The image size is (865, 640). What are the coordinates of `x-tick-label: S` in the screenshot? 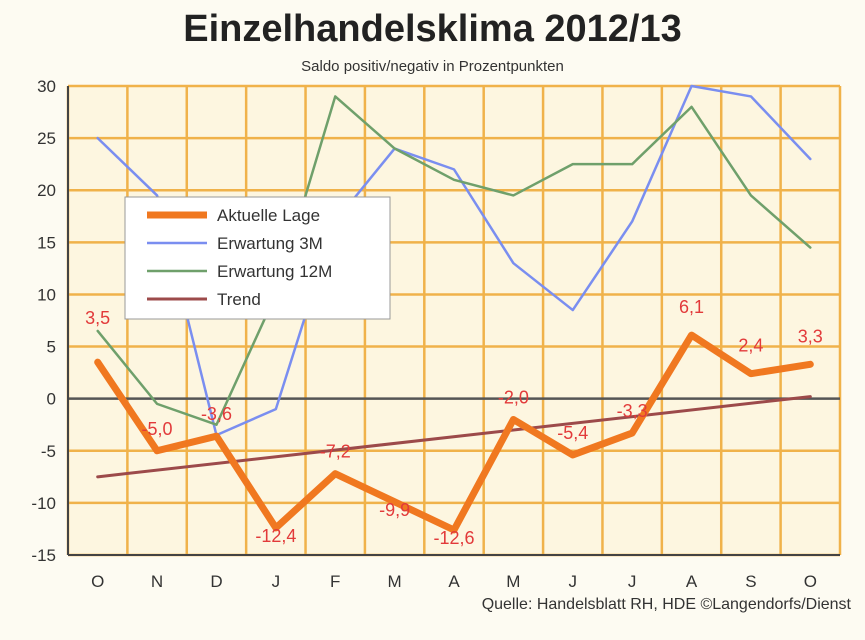 It's located at (750, 581).